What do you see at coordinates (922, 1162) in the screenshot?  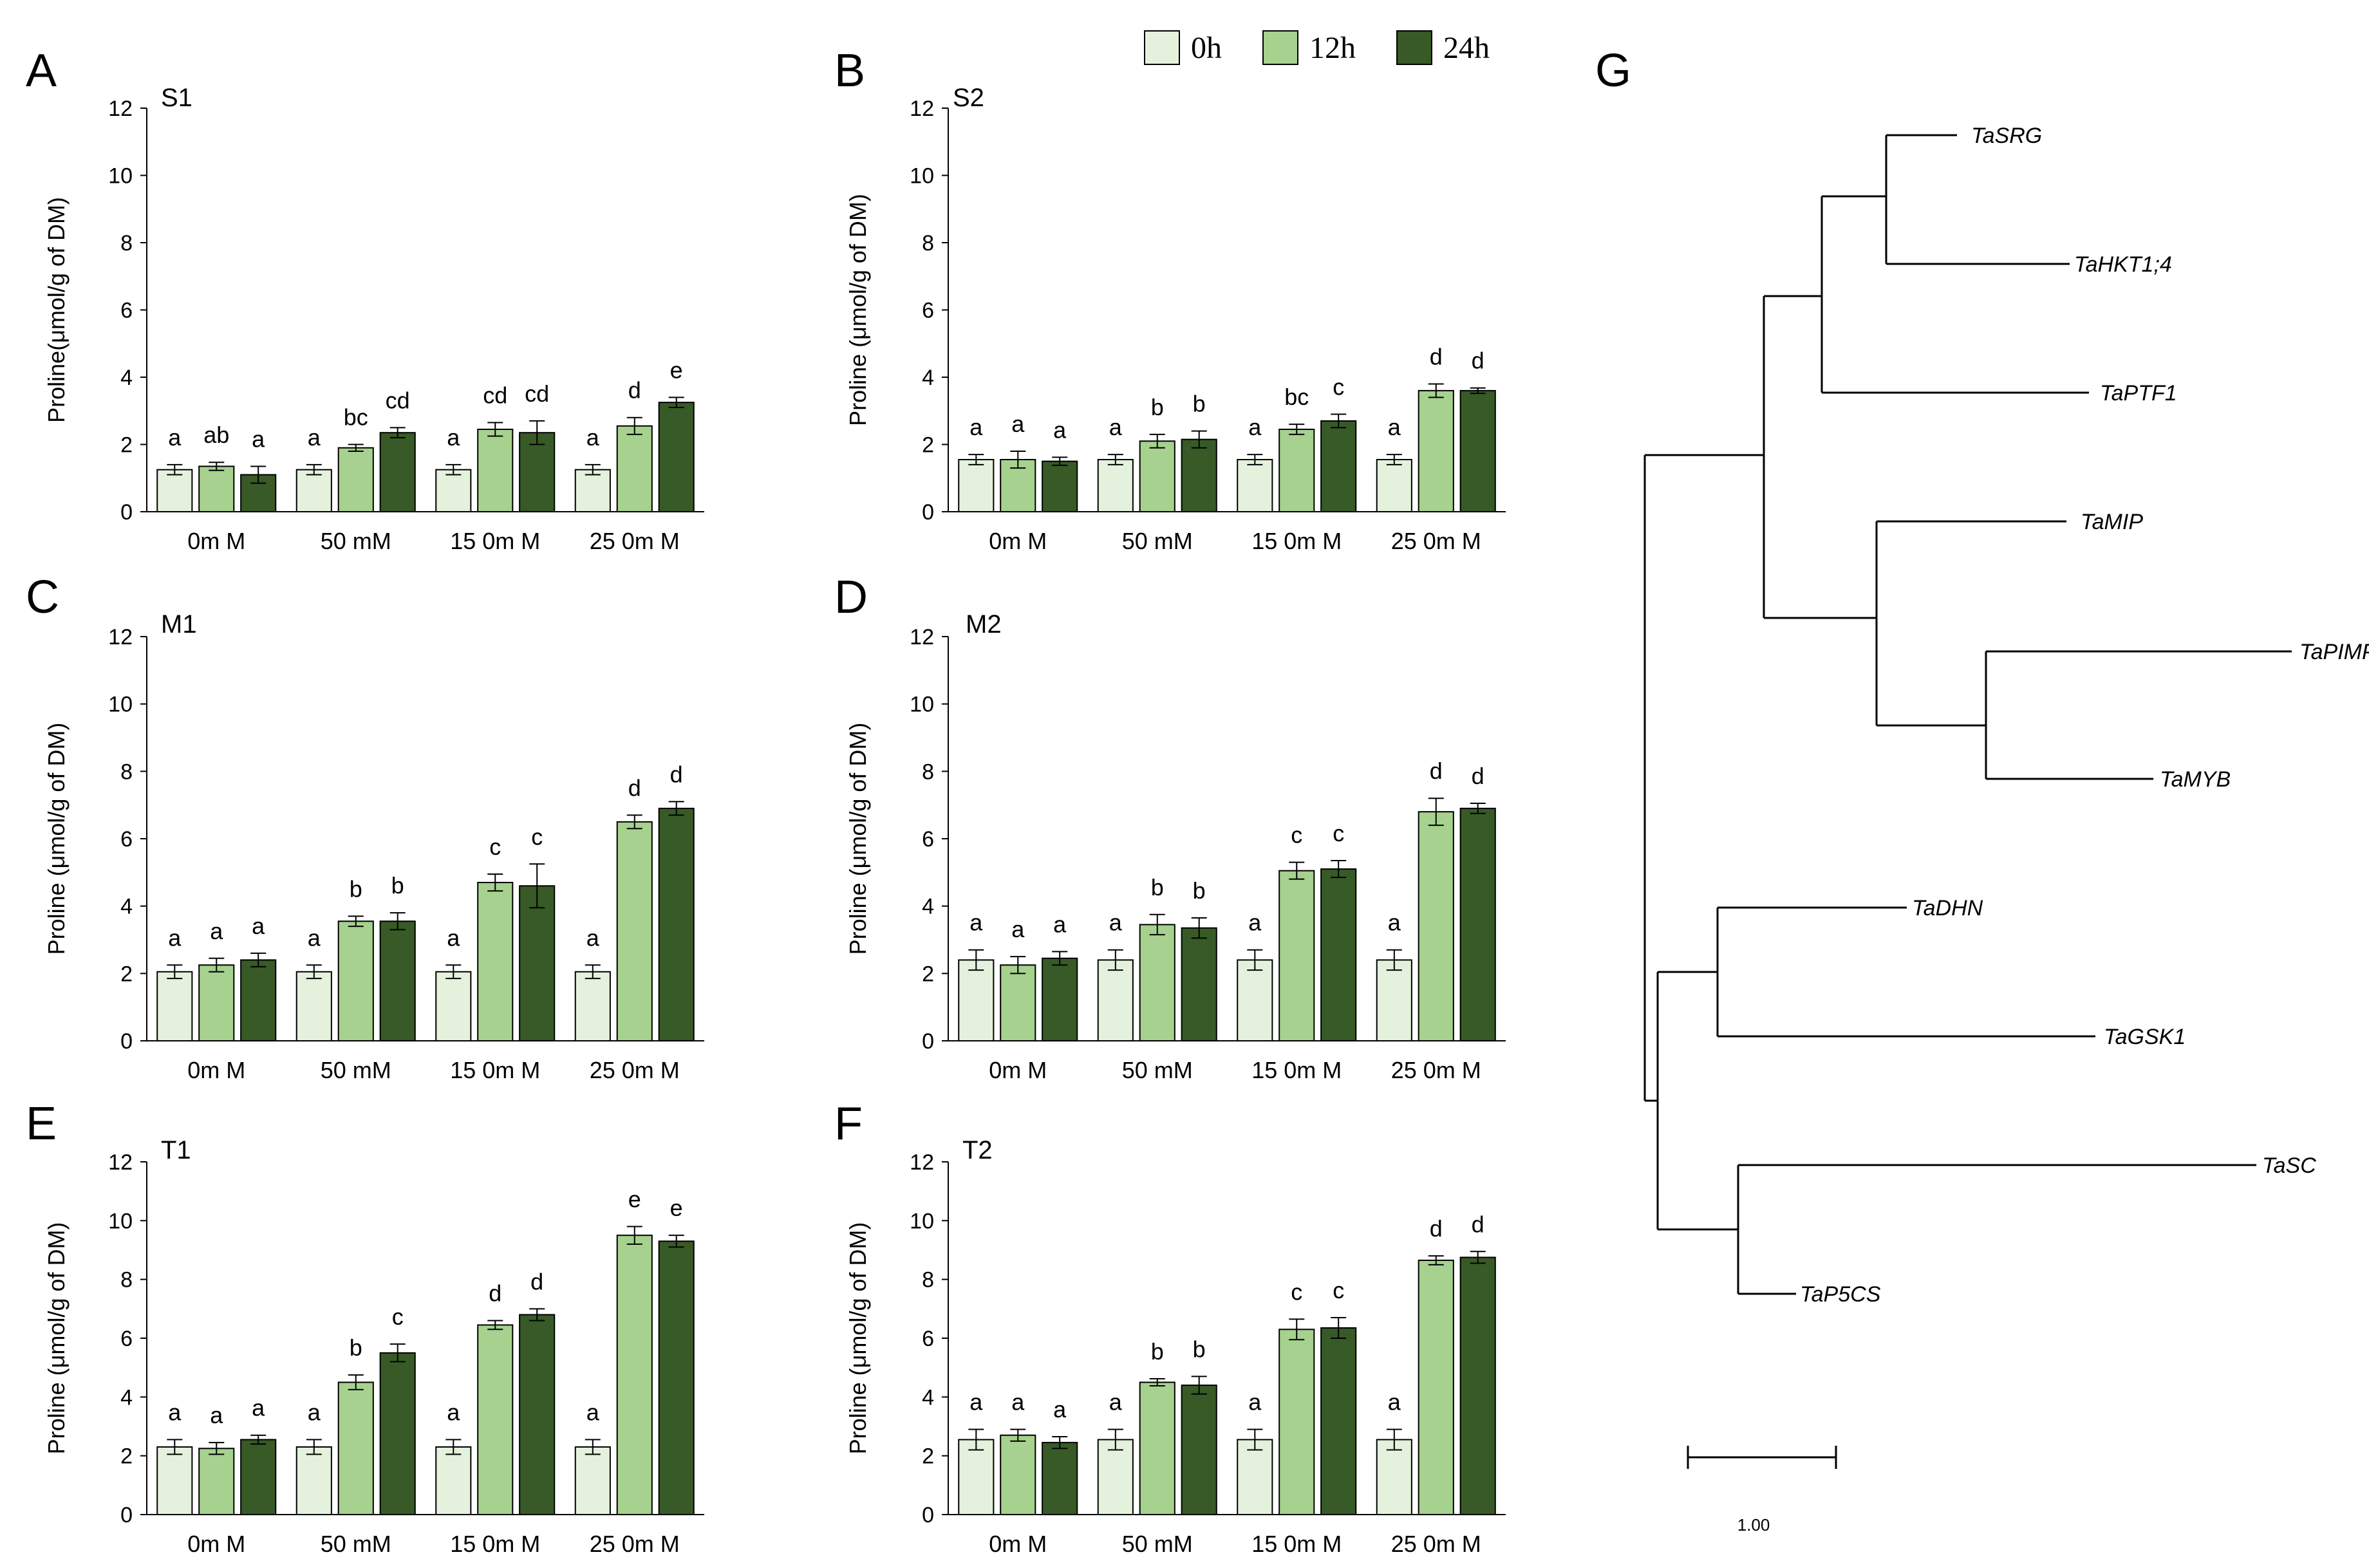 I see `y-tick-label: 12` at bounding box center [922, 1162].